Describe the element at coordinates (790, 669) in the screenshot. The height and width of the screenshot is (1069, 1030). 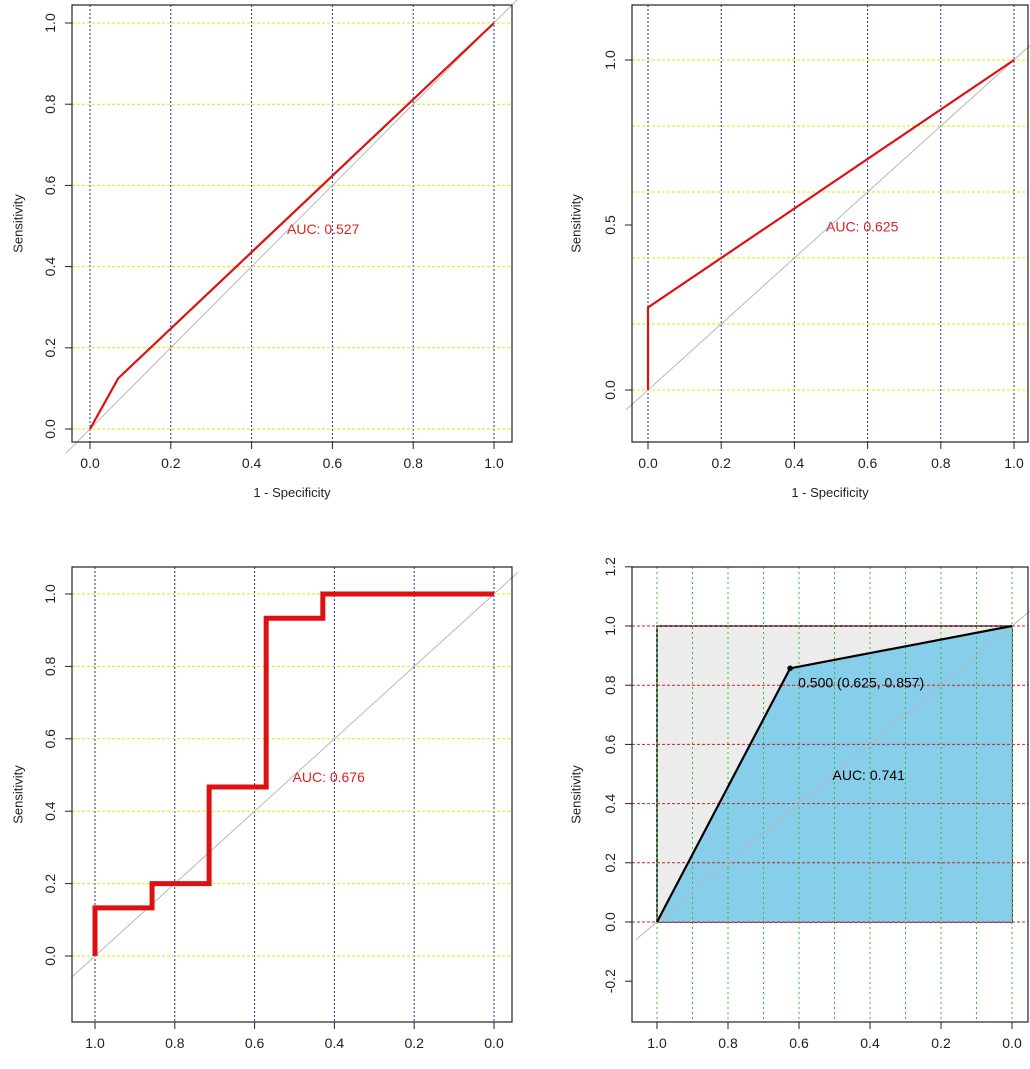
I see `threshold-point` at that location.